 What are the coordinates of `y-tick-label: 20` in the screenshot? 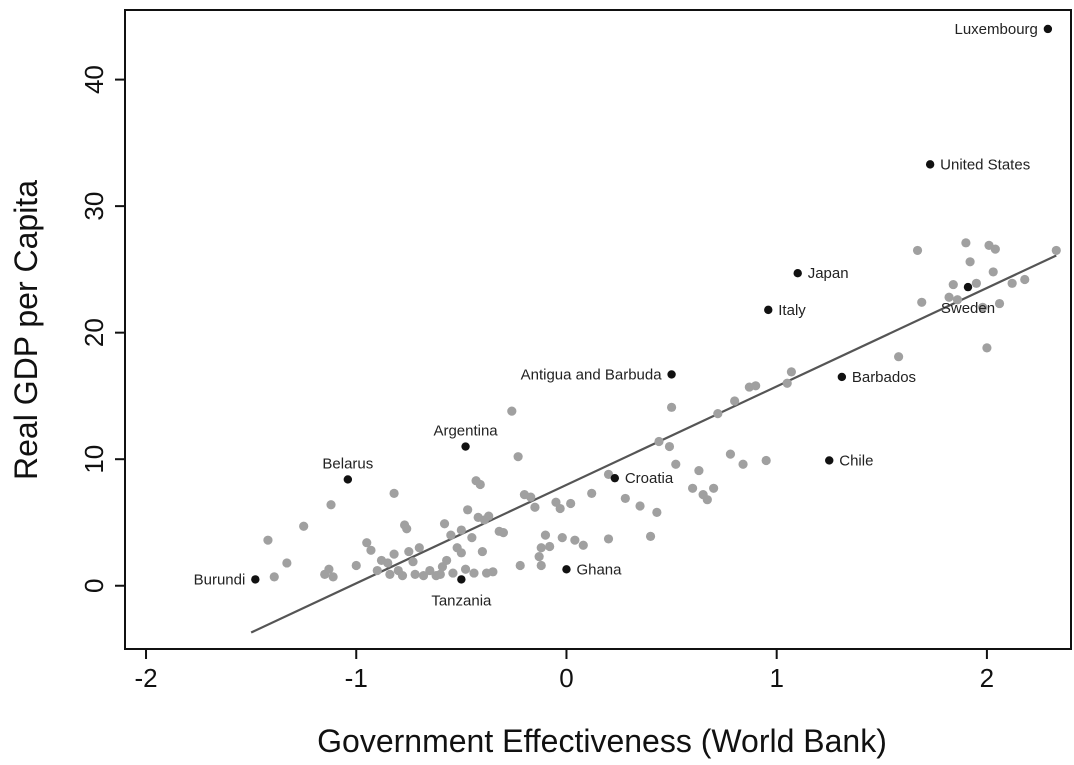 It's located at (94, 332).